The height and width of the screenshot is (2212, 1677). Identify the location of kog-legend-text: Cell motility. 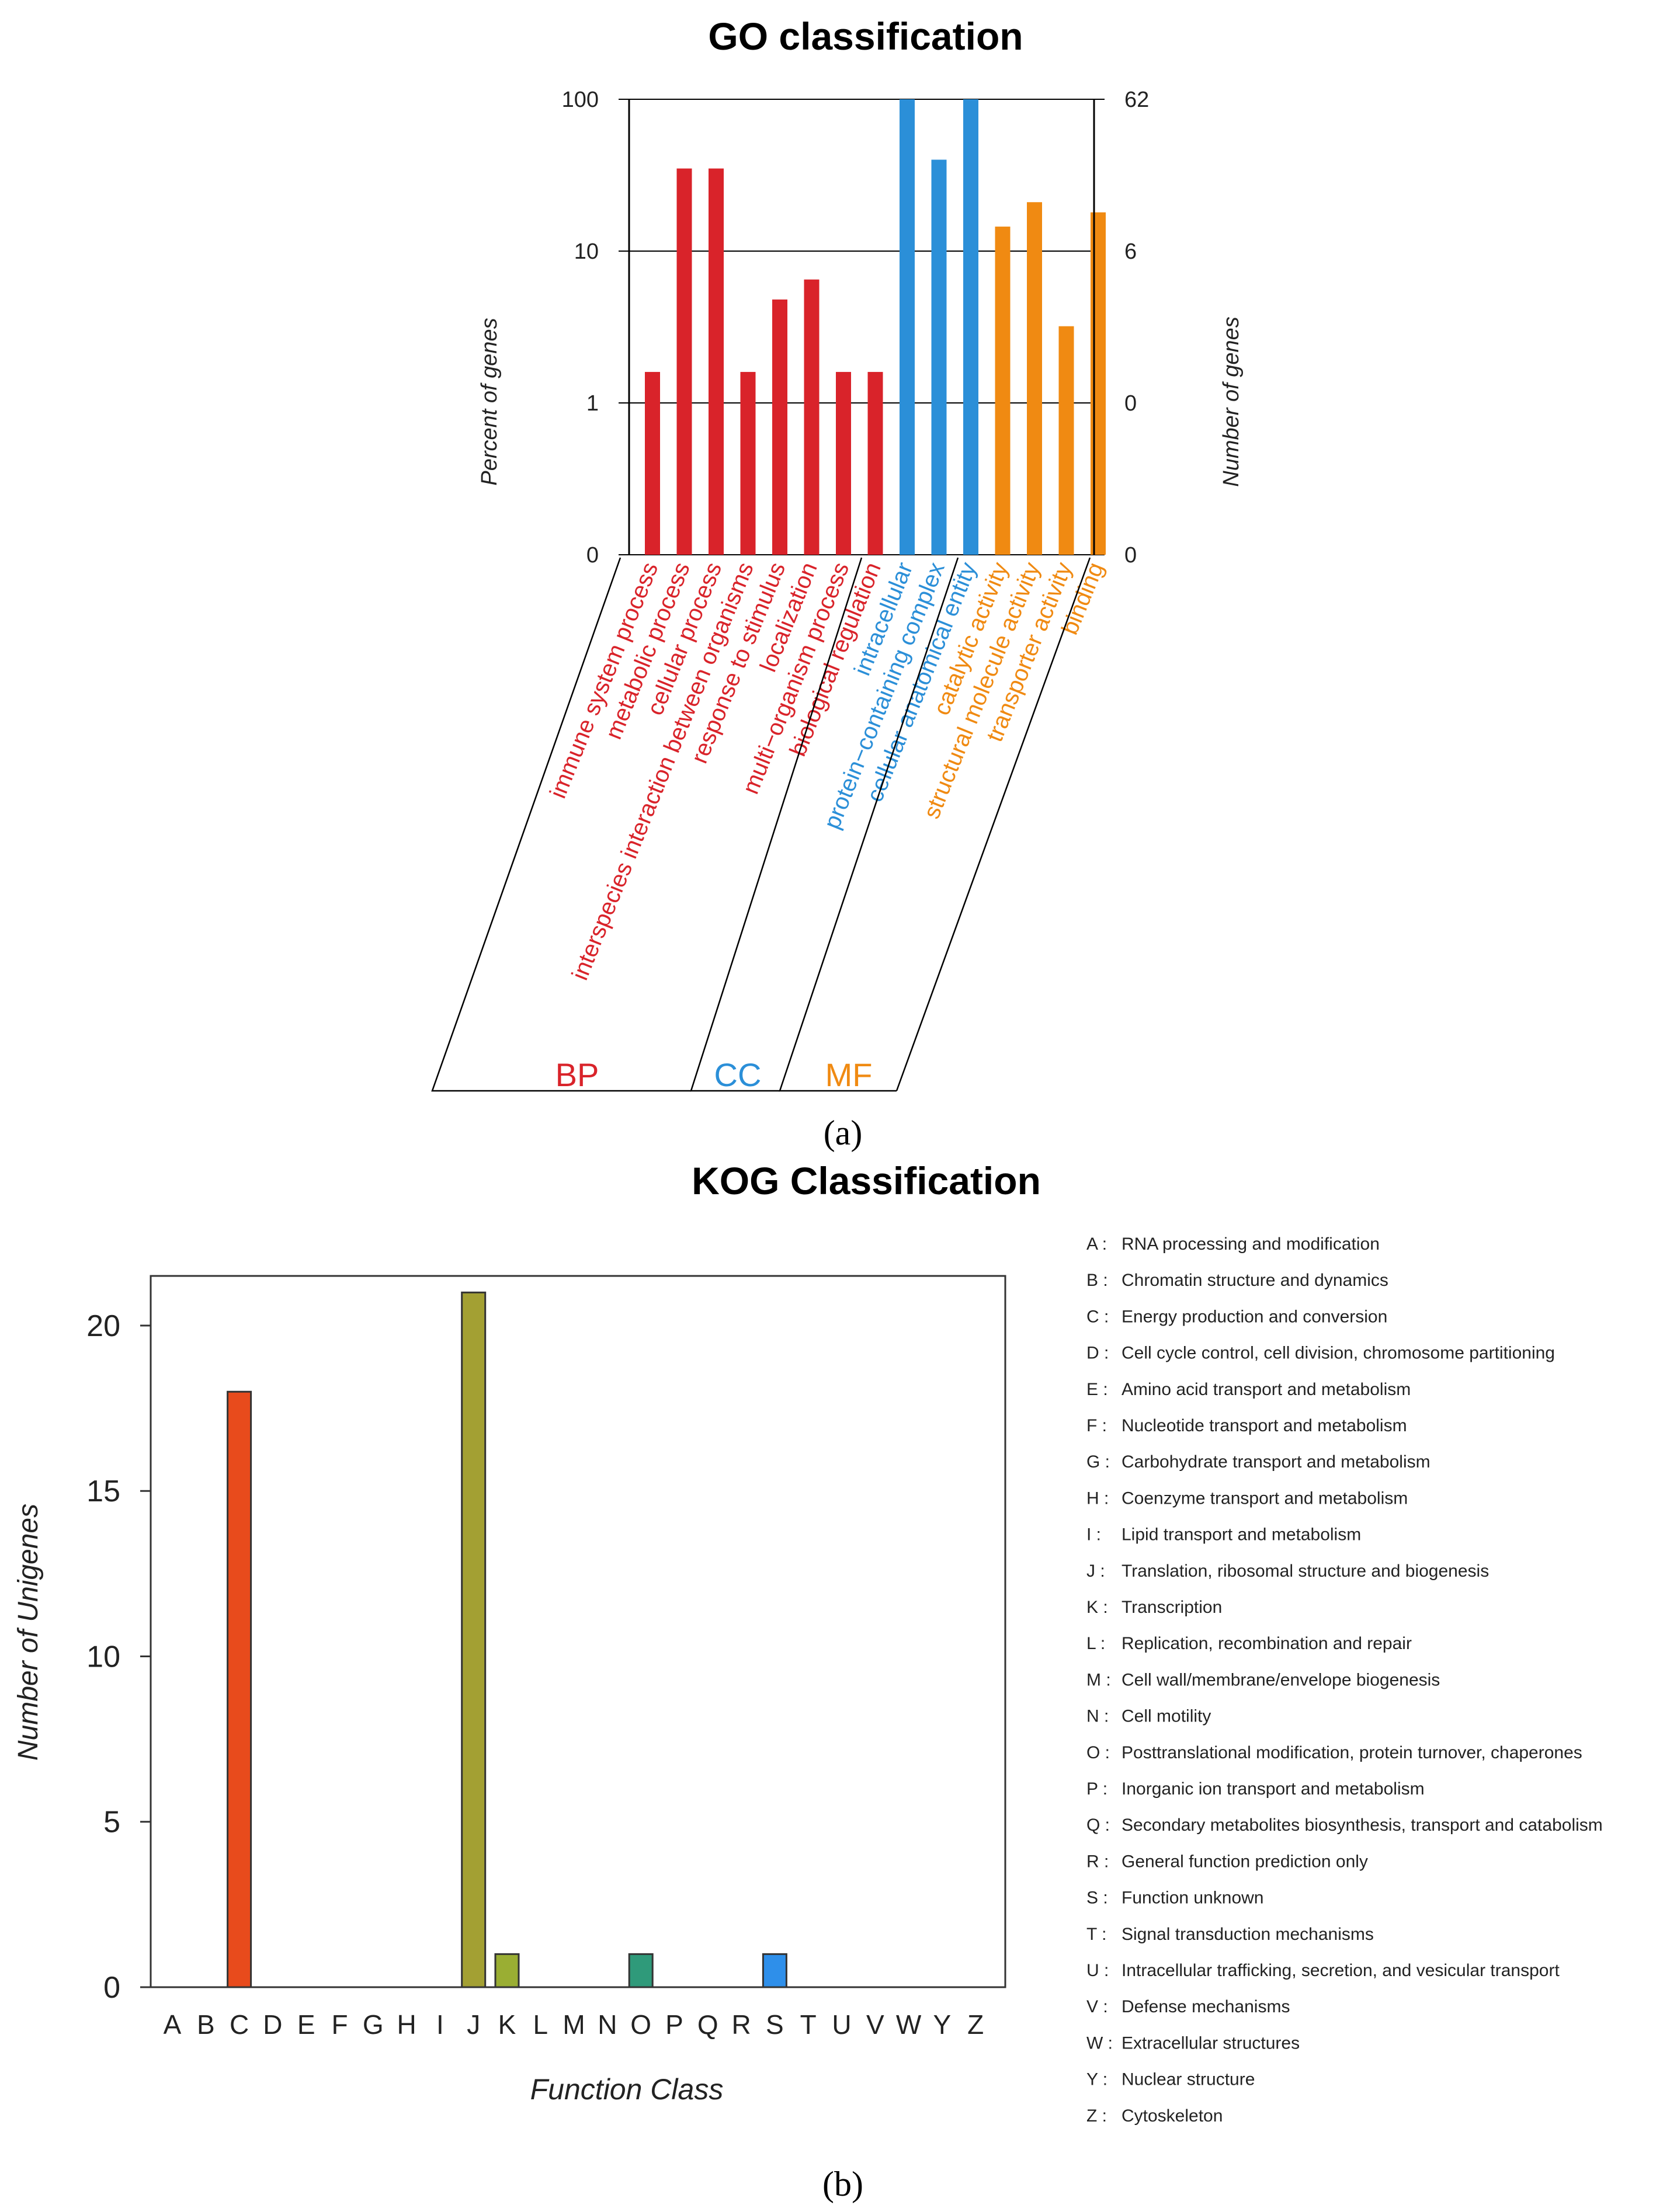
(1166, 1716).